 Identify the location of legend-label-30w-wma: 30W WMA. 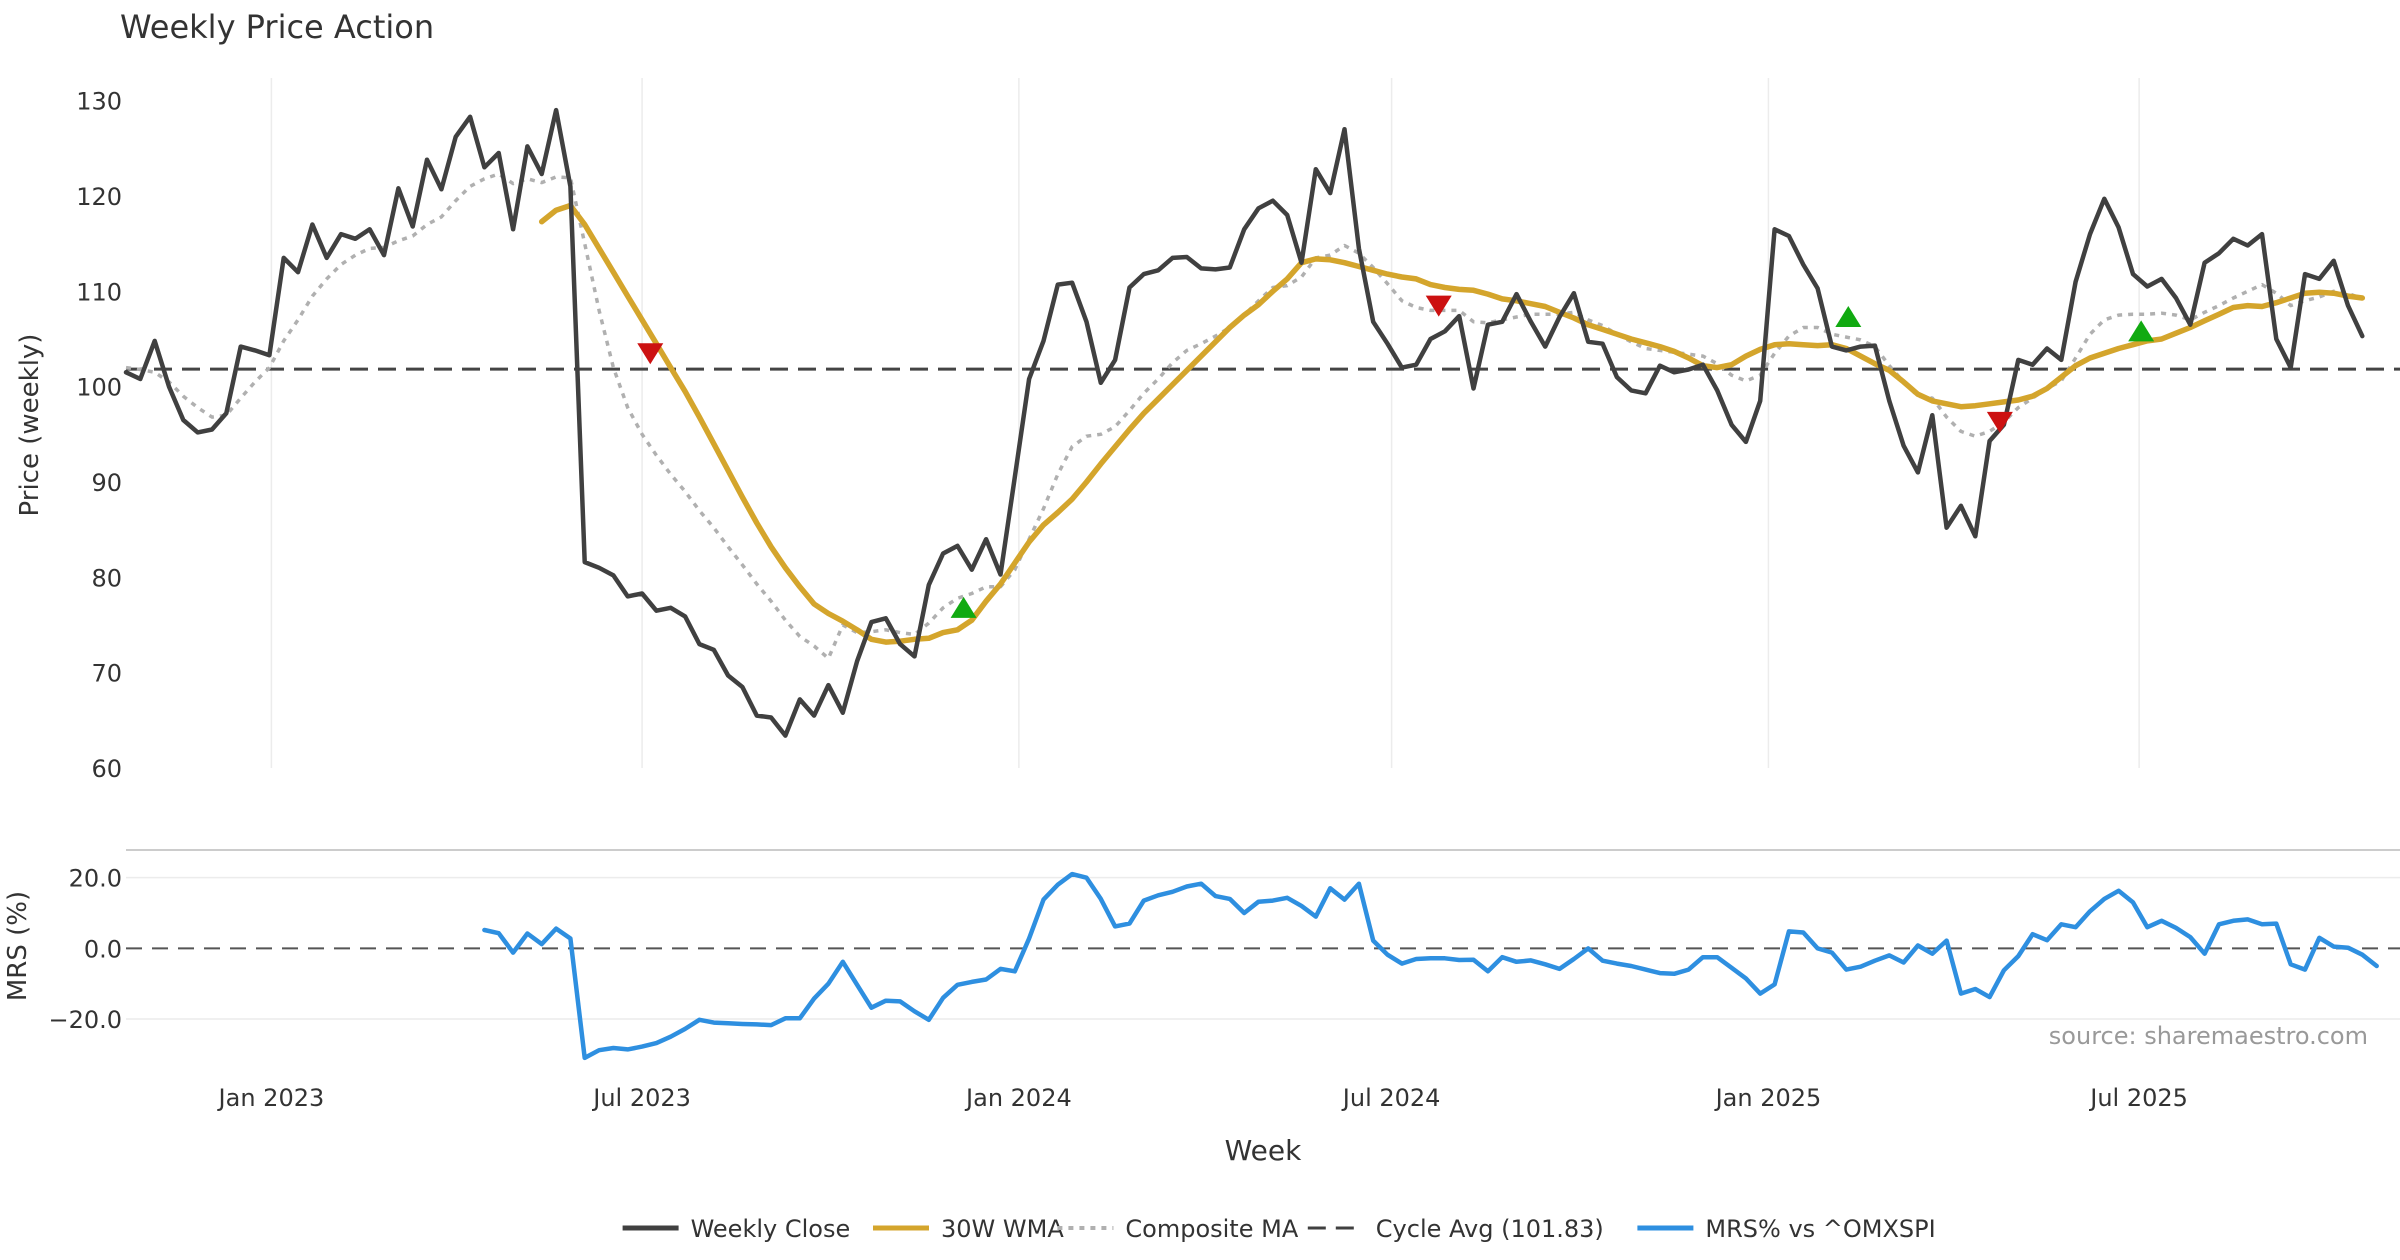
(1002, 1229).